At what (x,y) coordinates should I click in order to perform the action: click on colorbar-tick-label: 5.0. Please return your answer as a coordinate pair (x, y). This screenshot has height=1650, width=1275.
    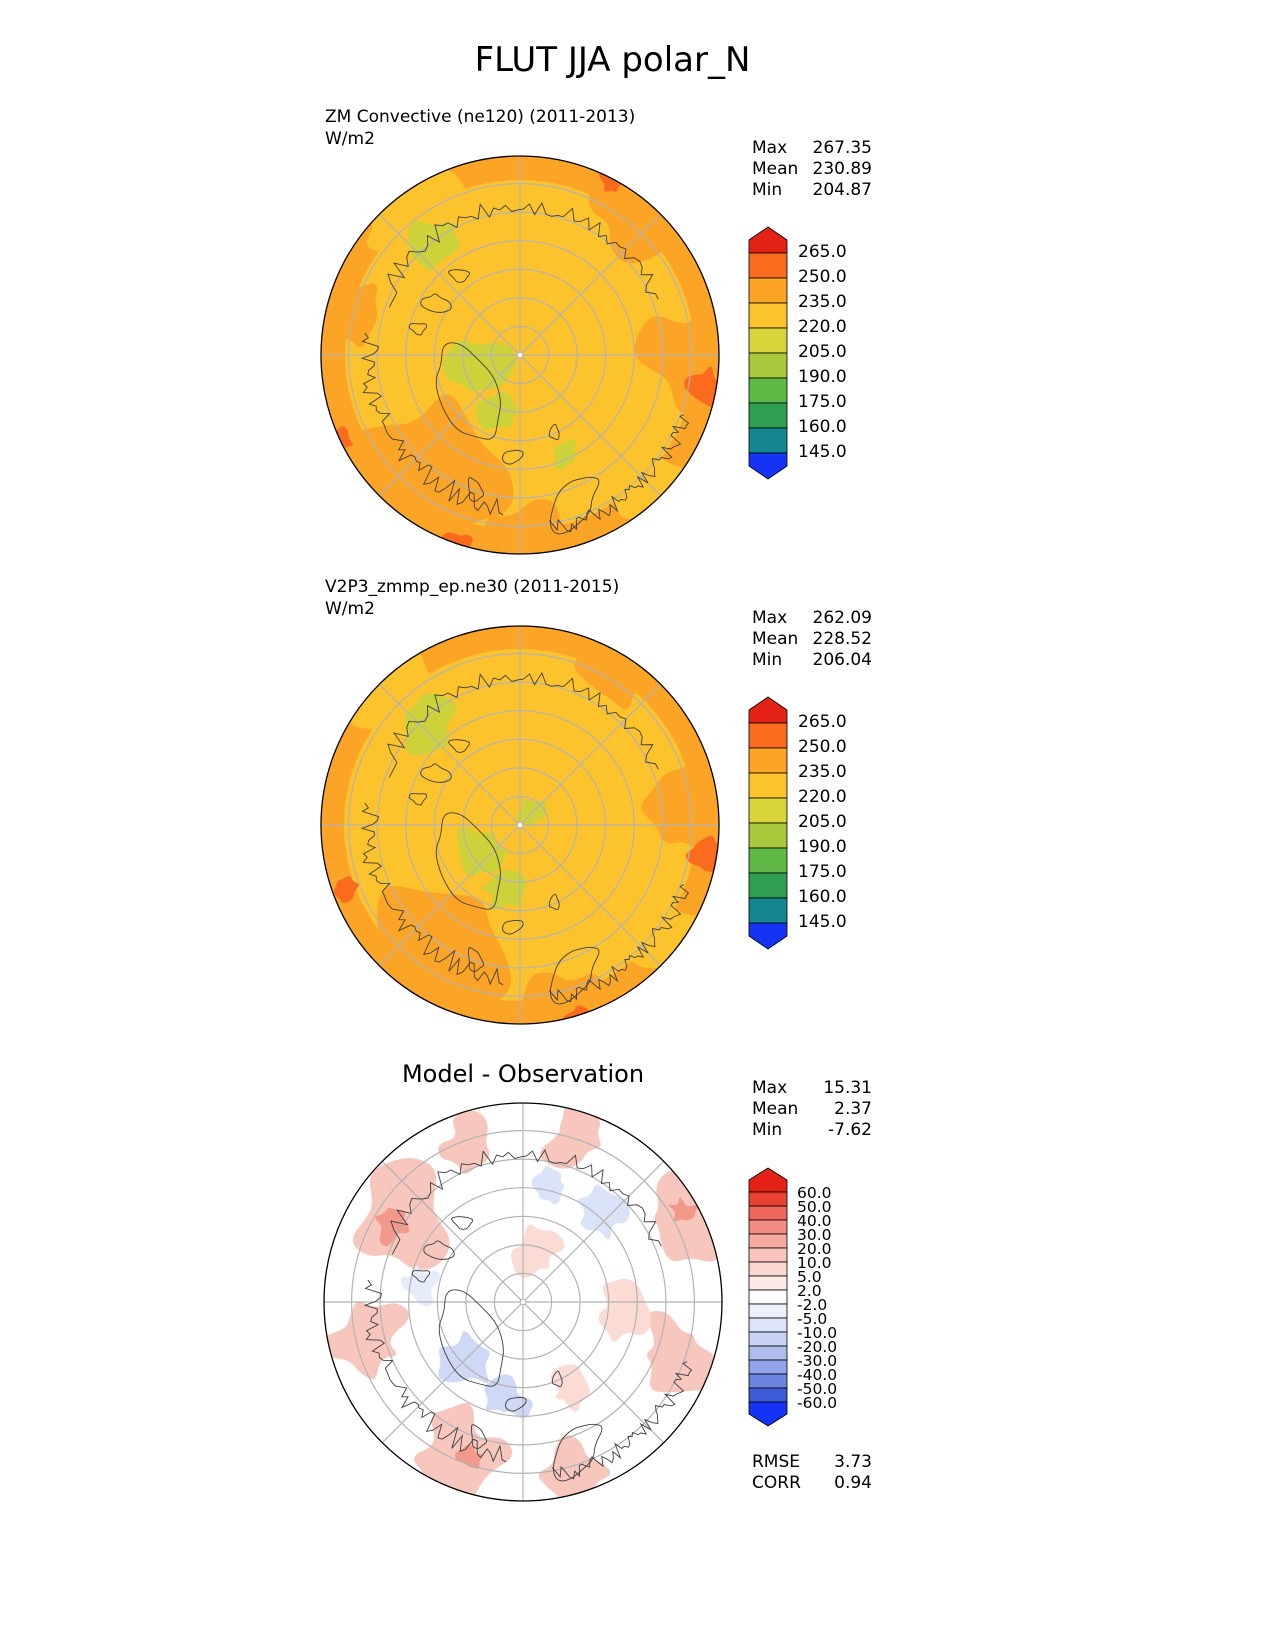
    Looking at the image, I should click on (809, 1277).